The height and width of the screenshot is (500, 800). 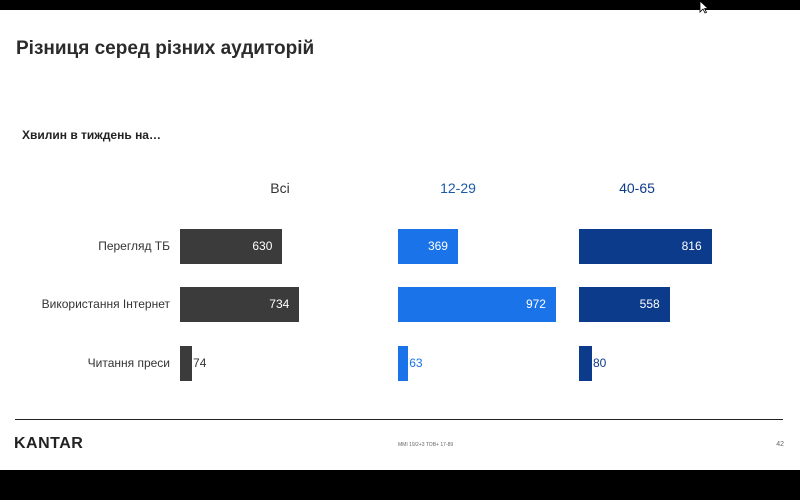 What do you see at coordinates (49, 443) in the screenshot?
I see `kantar-logo: KANTAR` at bounding box center [49, 443].